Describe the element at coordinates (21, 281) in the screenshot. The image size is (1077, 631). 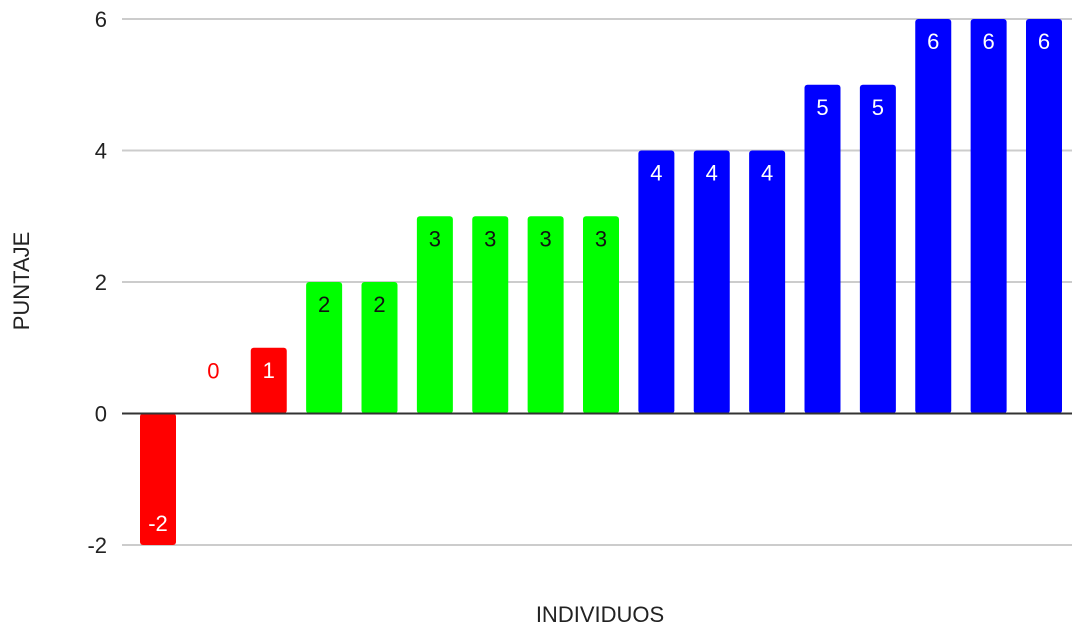
I see `y-axis-title: PUNTAJE` at that location.